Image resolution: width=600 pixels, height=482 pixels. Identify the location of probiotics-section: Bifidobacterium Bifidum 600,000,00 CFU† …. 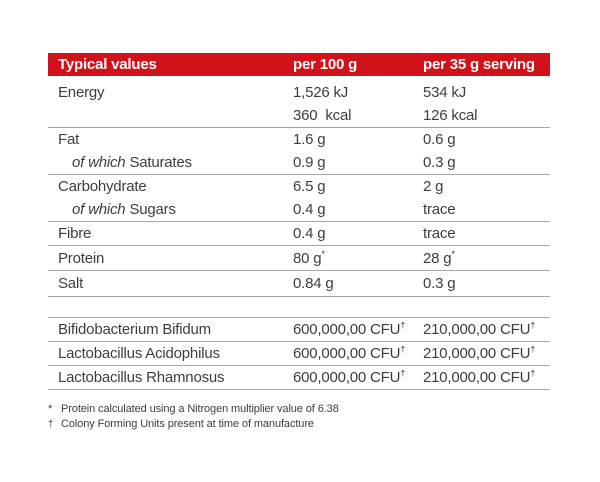
(299, 353).